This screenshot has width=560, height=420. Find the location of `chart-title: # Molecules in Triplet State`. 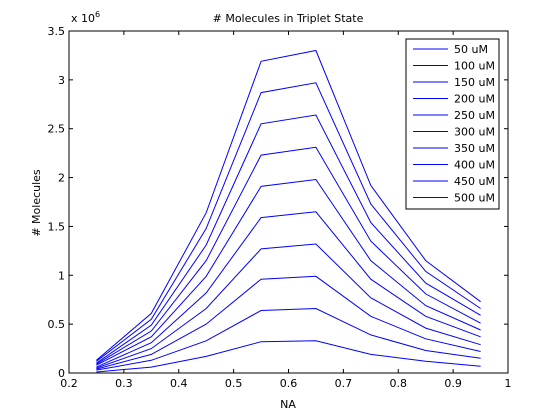

chart-title: # Molecules in Triplet State is located at coordinates (288, 18).